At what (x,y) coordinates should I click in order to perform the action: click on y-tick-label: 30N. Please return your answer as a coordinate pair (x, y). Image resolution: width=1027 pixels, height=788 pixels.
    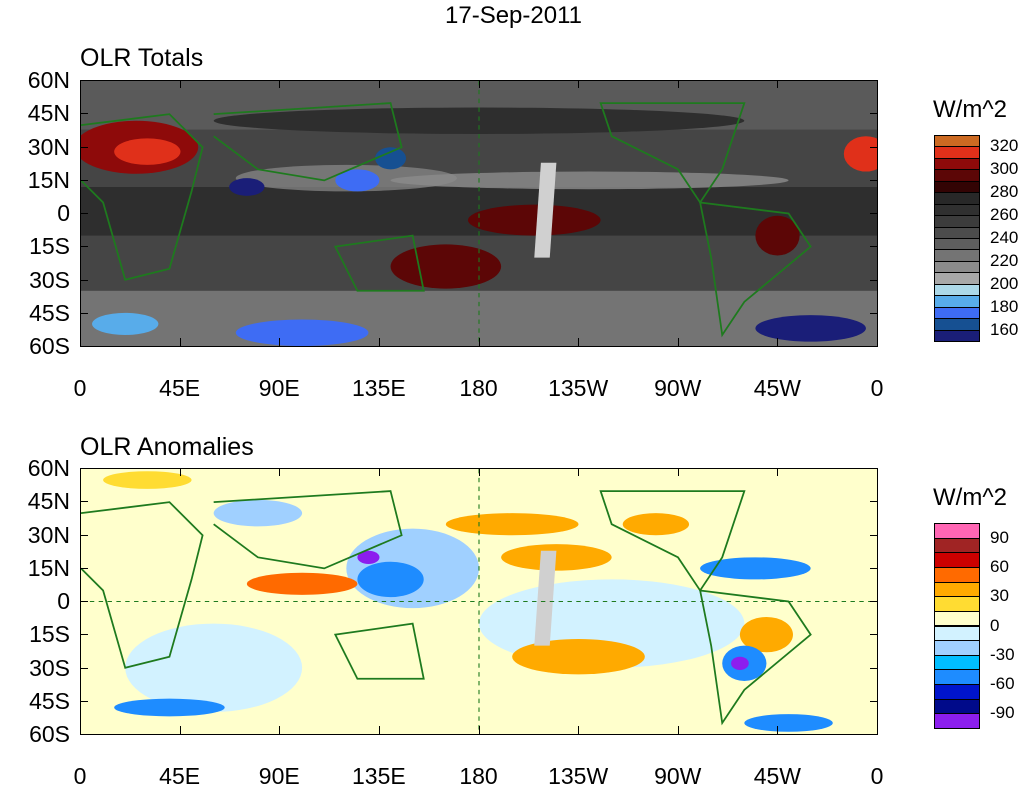
    Looking at the image, I should click on (48, 146).